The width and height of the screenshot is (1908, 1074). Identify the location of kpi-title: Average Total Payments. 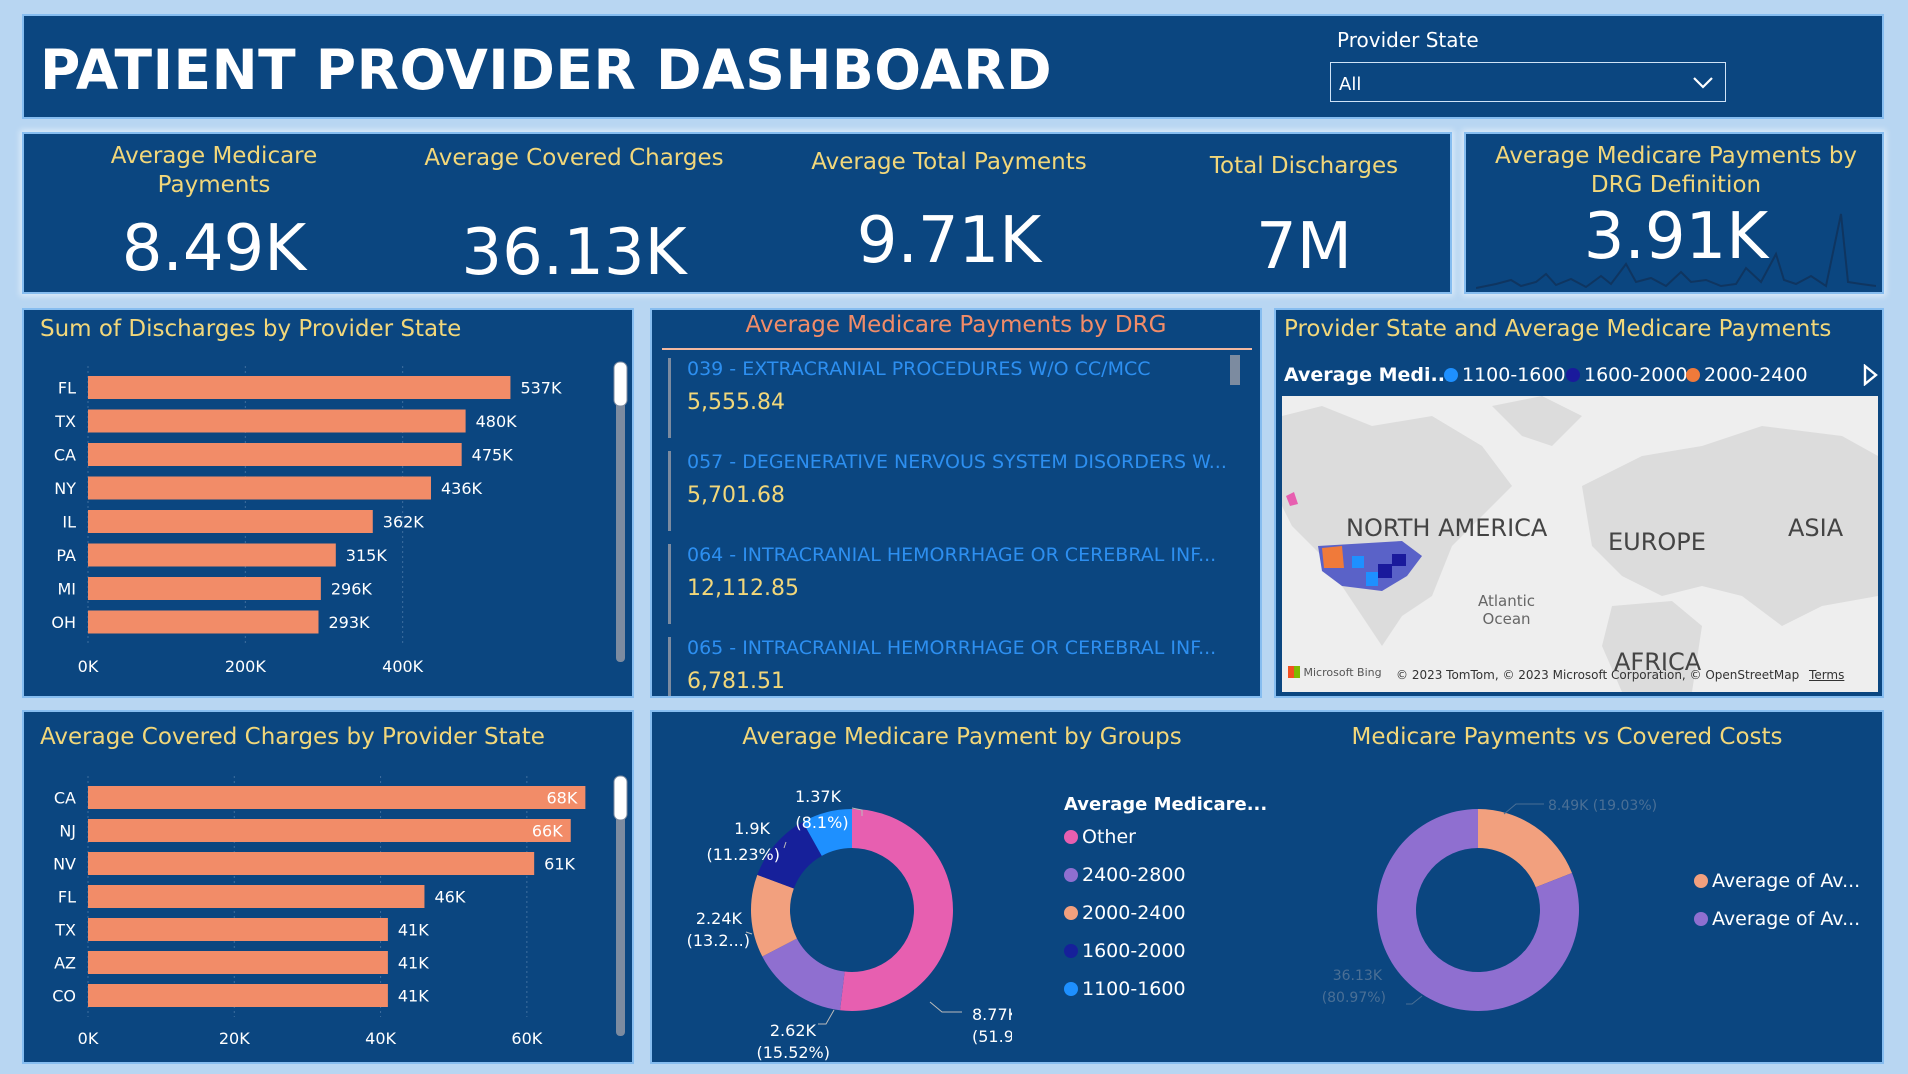
(949, 162).